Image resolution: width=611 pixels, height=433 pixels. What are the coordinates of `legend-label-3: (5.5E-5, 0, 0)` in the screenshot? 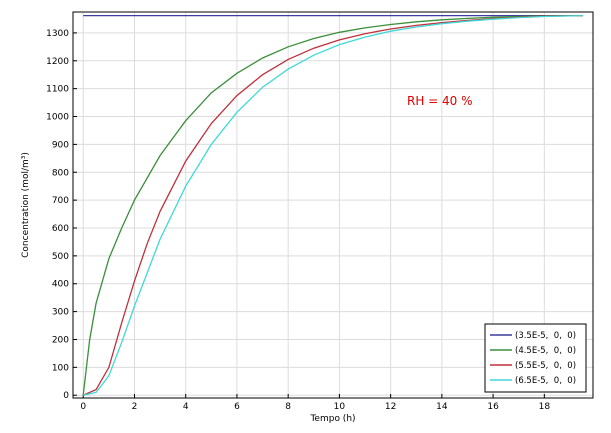 It's located at (545, 366).